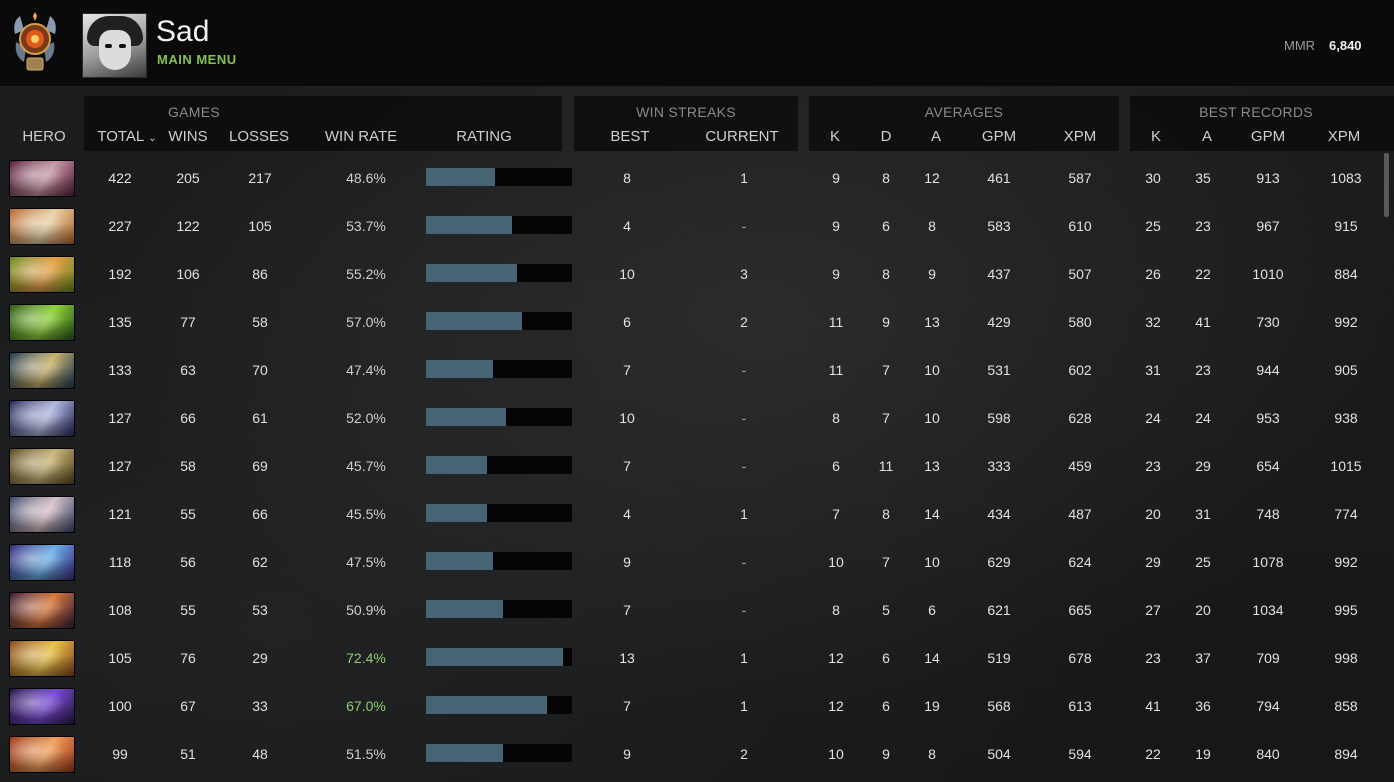  Describe the element at coordinates (690, 226) in the screenshot. I see `table-row: 227 122 105 53.7% 4 - 9 6 8 583 610 25 23 967 915` at that location.